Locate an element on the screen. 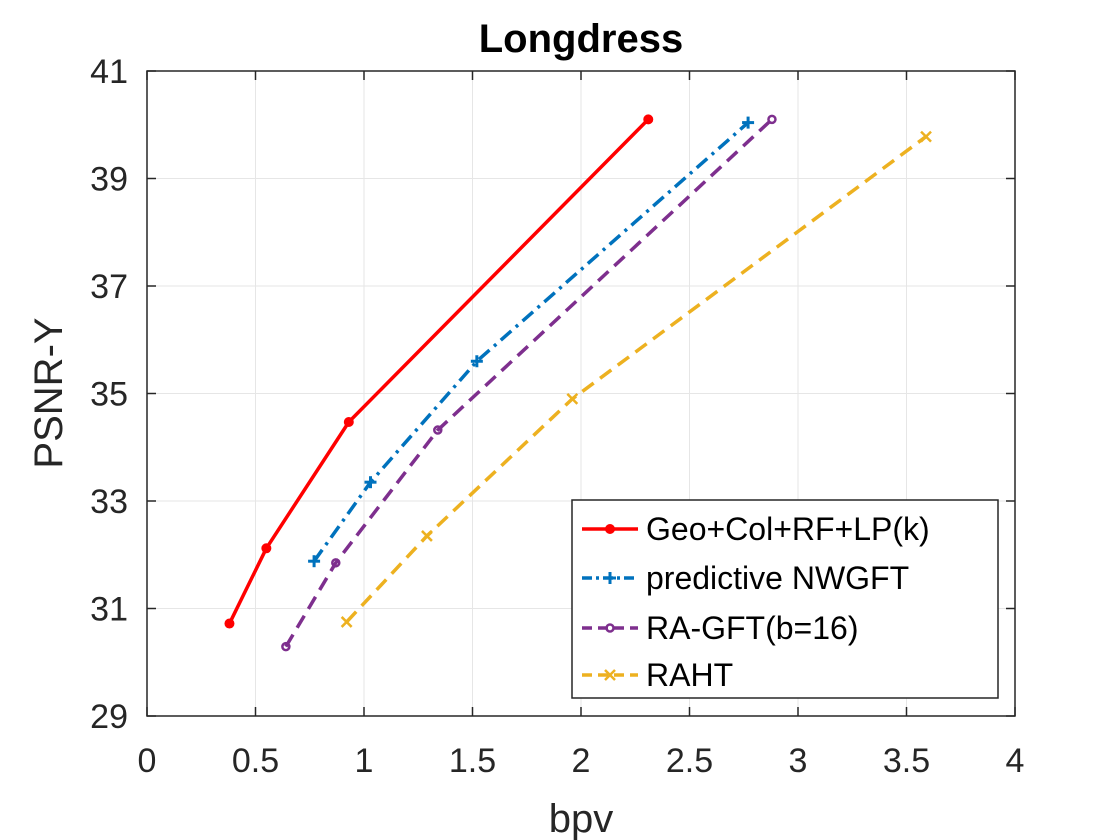 This screenshot has width=1120, height=840. x-axis-label: bpv is located at coordinates (581, 818).